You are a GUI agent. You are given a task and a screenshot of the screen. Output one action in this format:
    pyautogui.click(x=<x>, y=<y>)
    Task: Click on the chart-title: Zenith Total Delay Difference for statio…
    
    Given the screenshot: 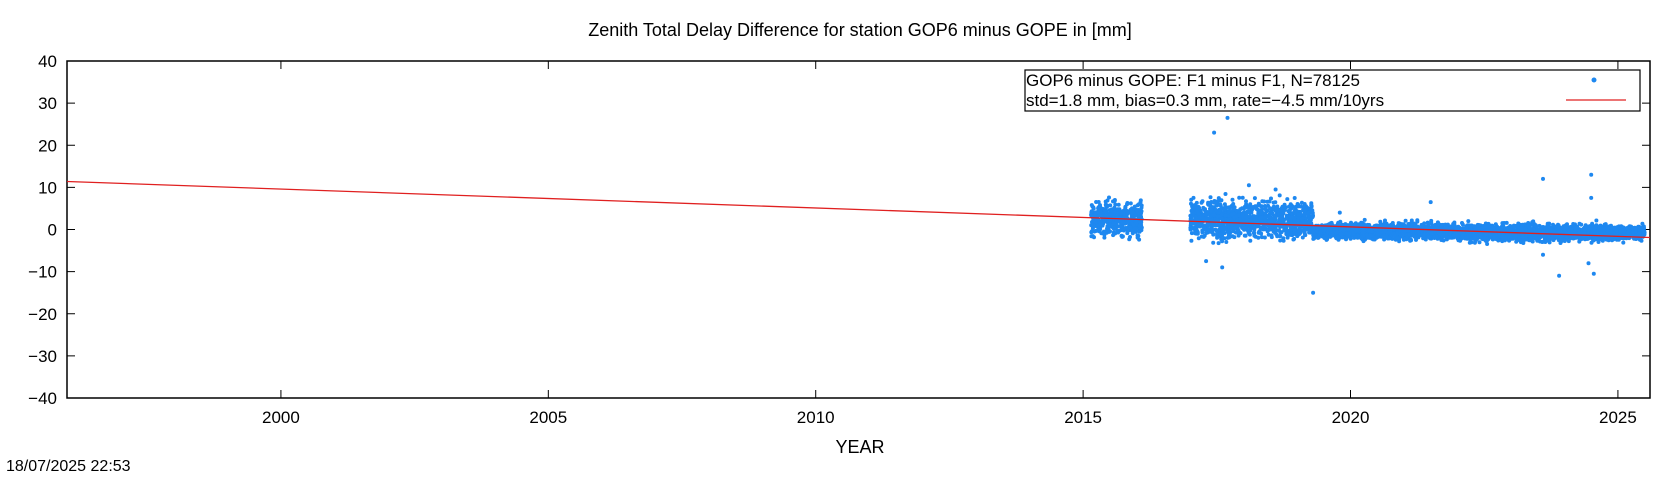 What is the action you would take?
    pyautogui.click(x=860, y=30)
    